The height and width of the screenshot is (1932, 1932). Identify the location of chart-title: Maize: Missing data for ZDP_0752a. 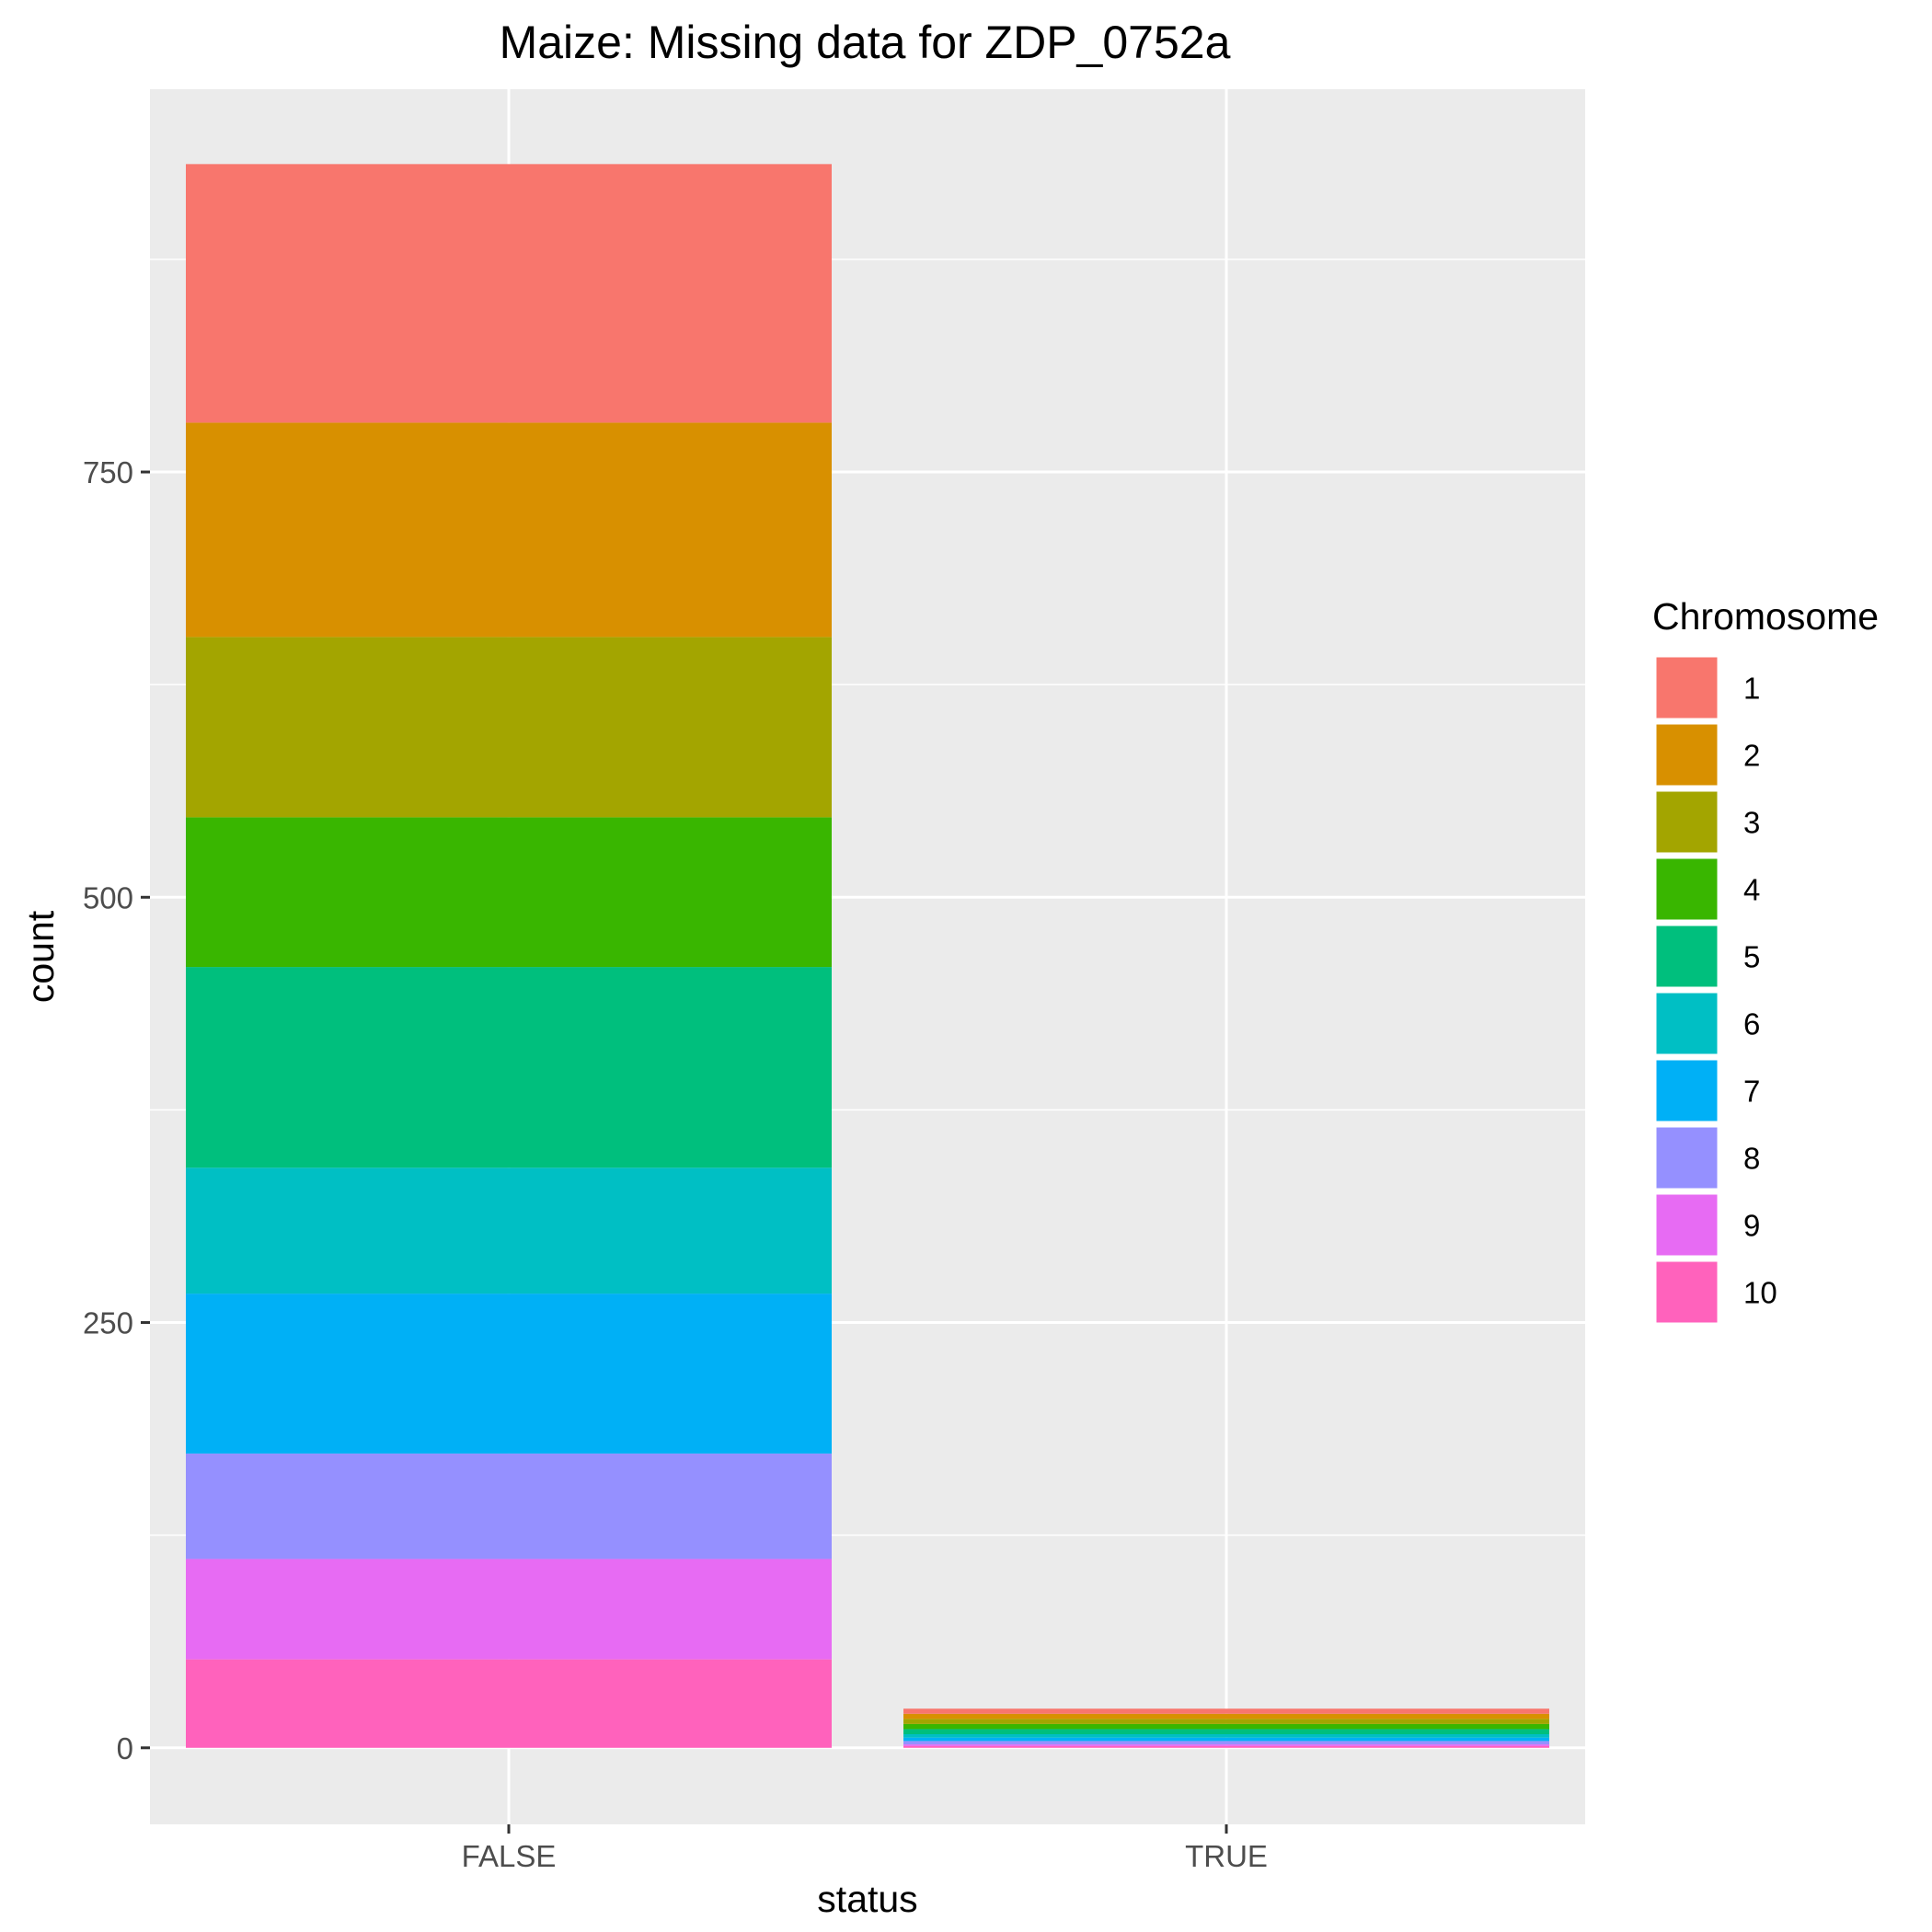
(865, 42).